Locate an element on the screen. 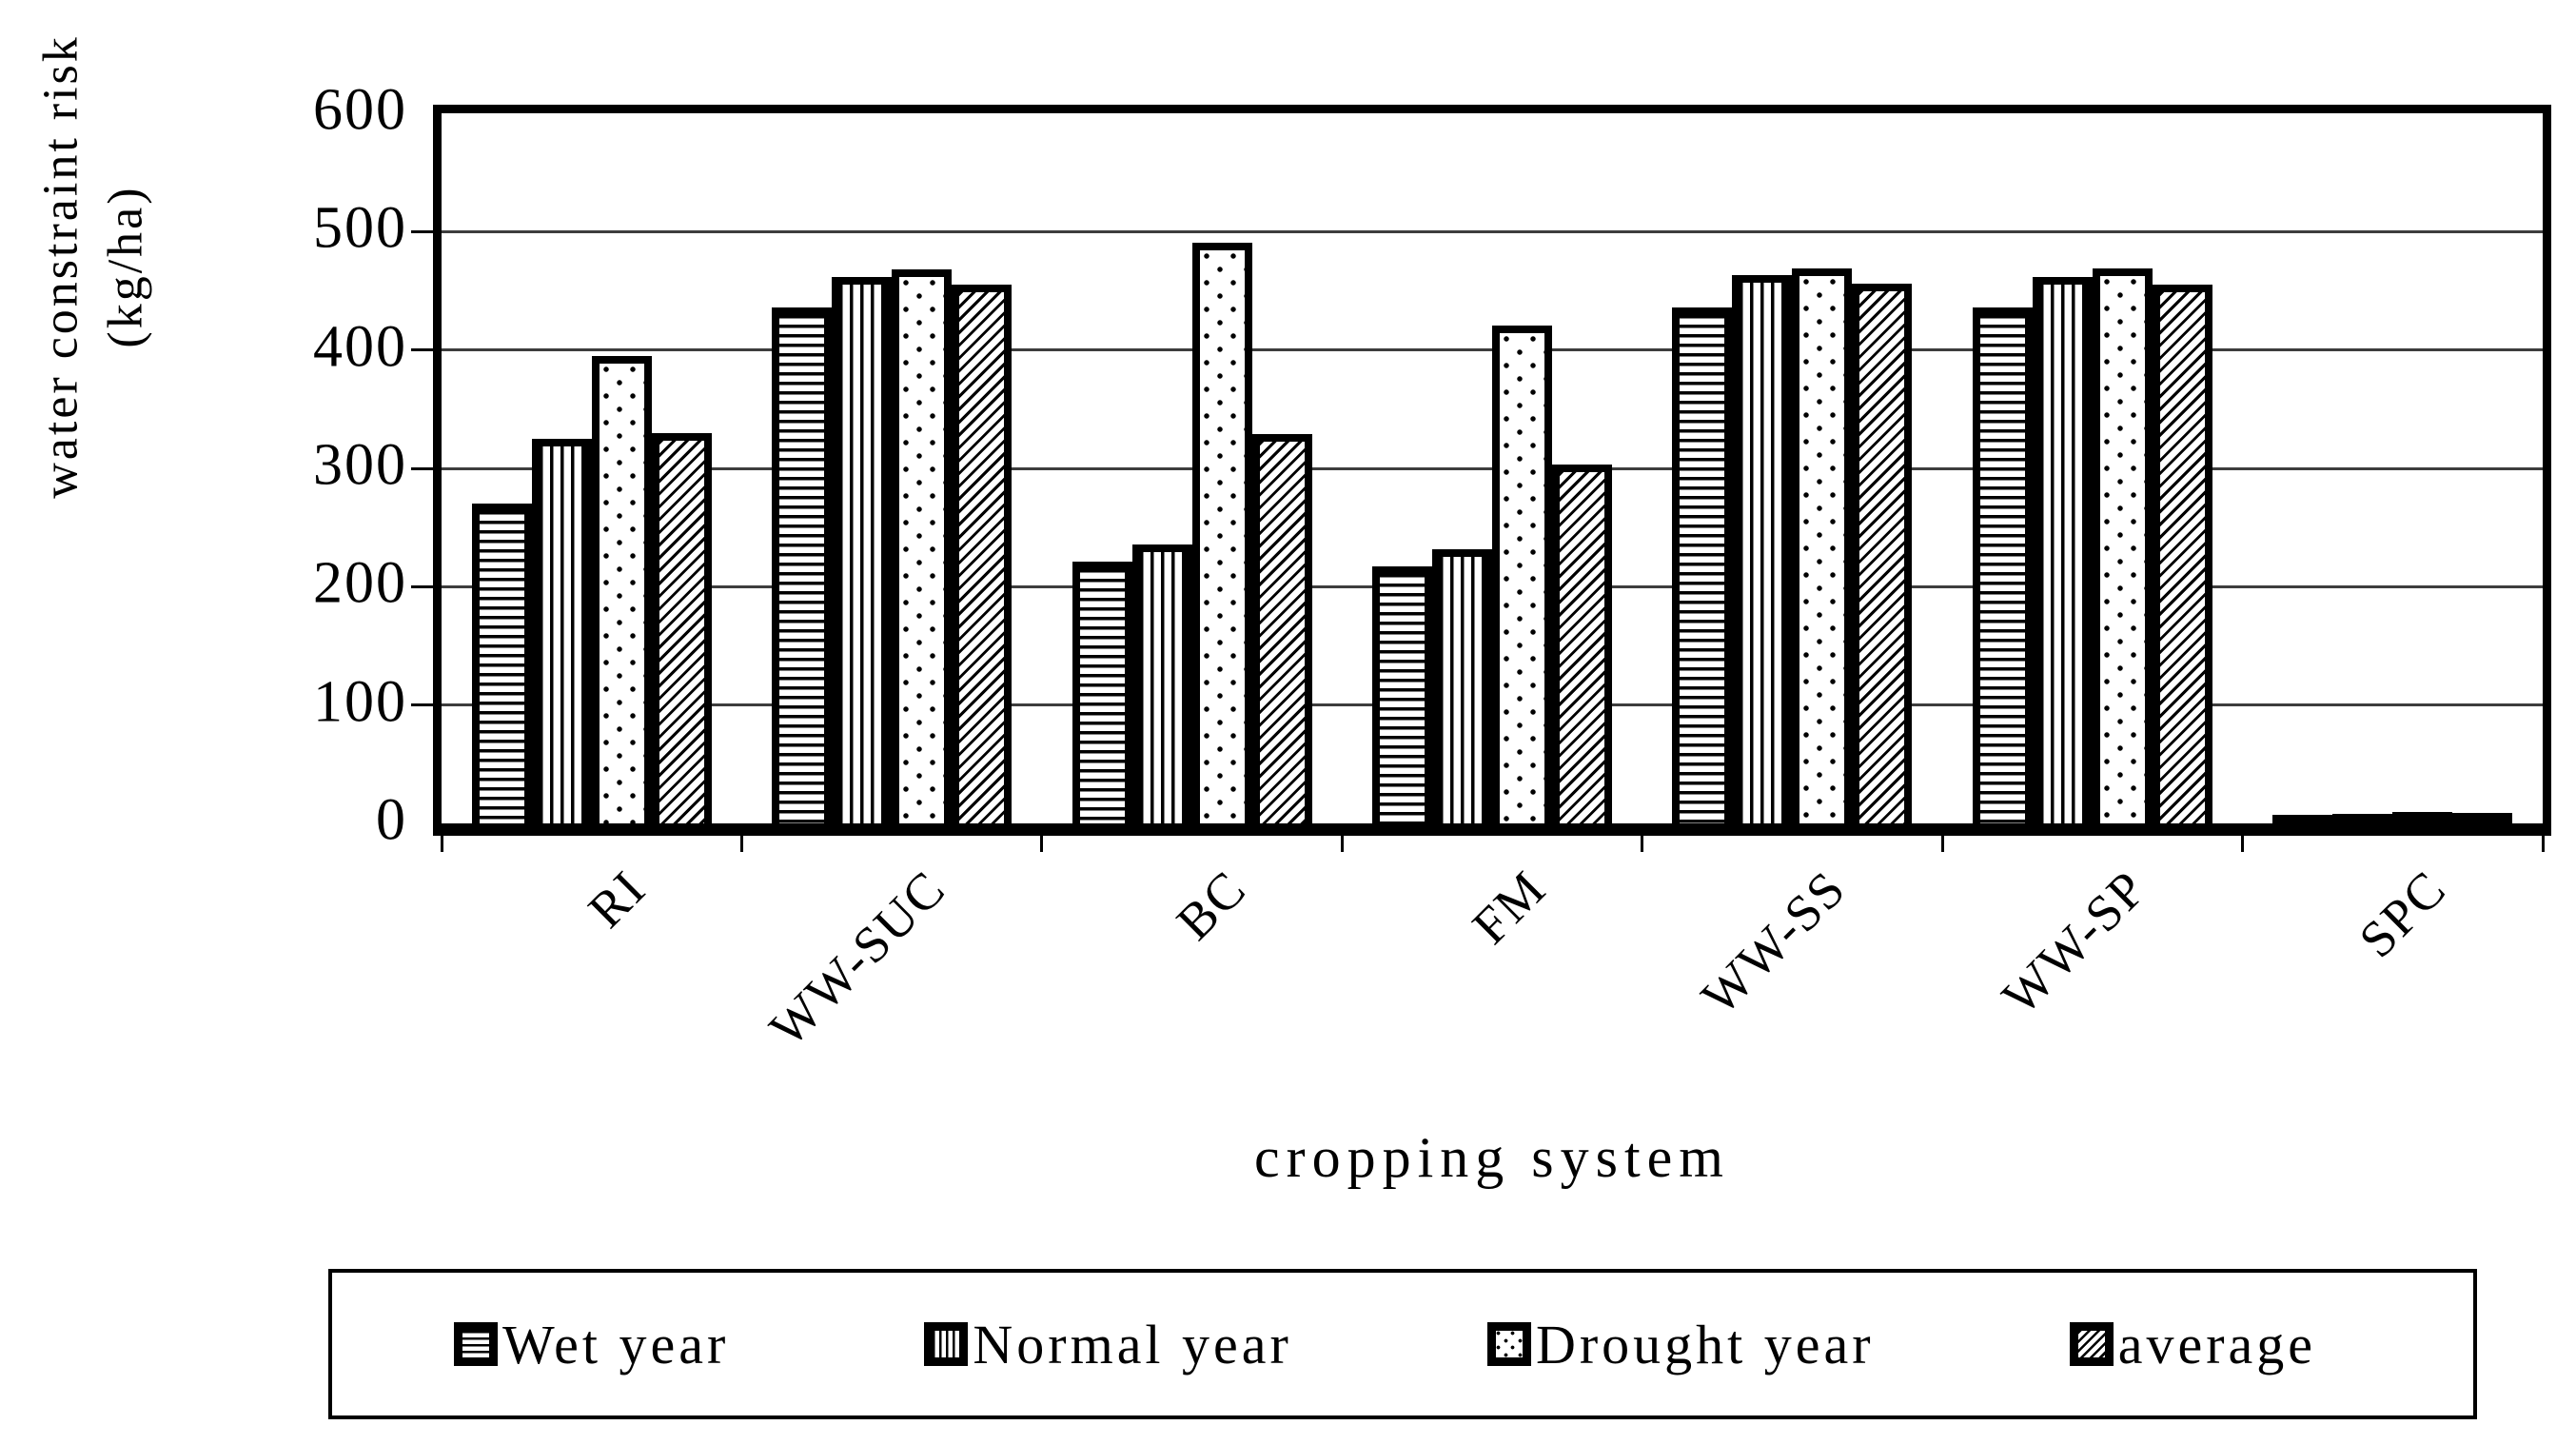 The image size is (2576, 1445). legend-swatch-diagonal-lines is located at coordinates (2091, 1344).